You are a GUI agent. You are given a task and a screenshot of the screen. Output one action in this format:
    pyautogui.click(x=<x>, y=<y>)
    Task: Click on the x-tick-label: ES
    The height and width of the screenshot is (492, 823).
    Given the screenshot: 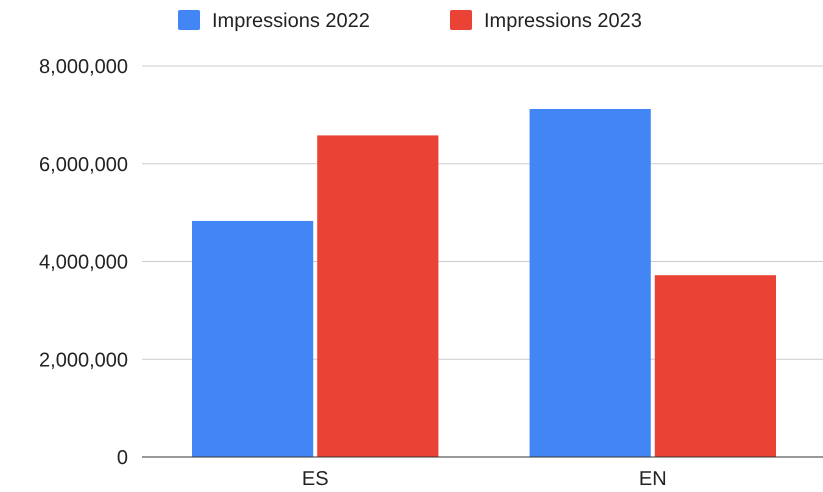 What is the action you would take?
    pyautogui.click(x=315, y=479)
    